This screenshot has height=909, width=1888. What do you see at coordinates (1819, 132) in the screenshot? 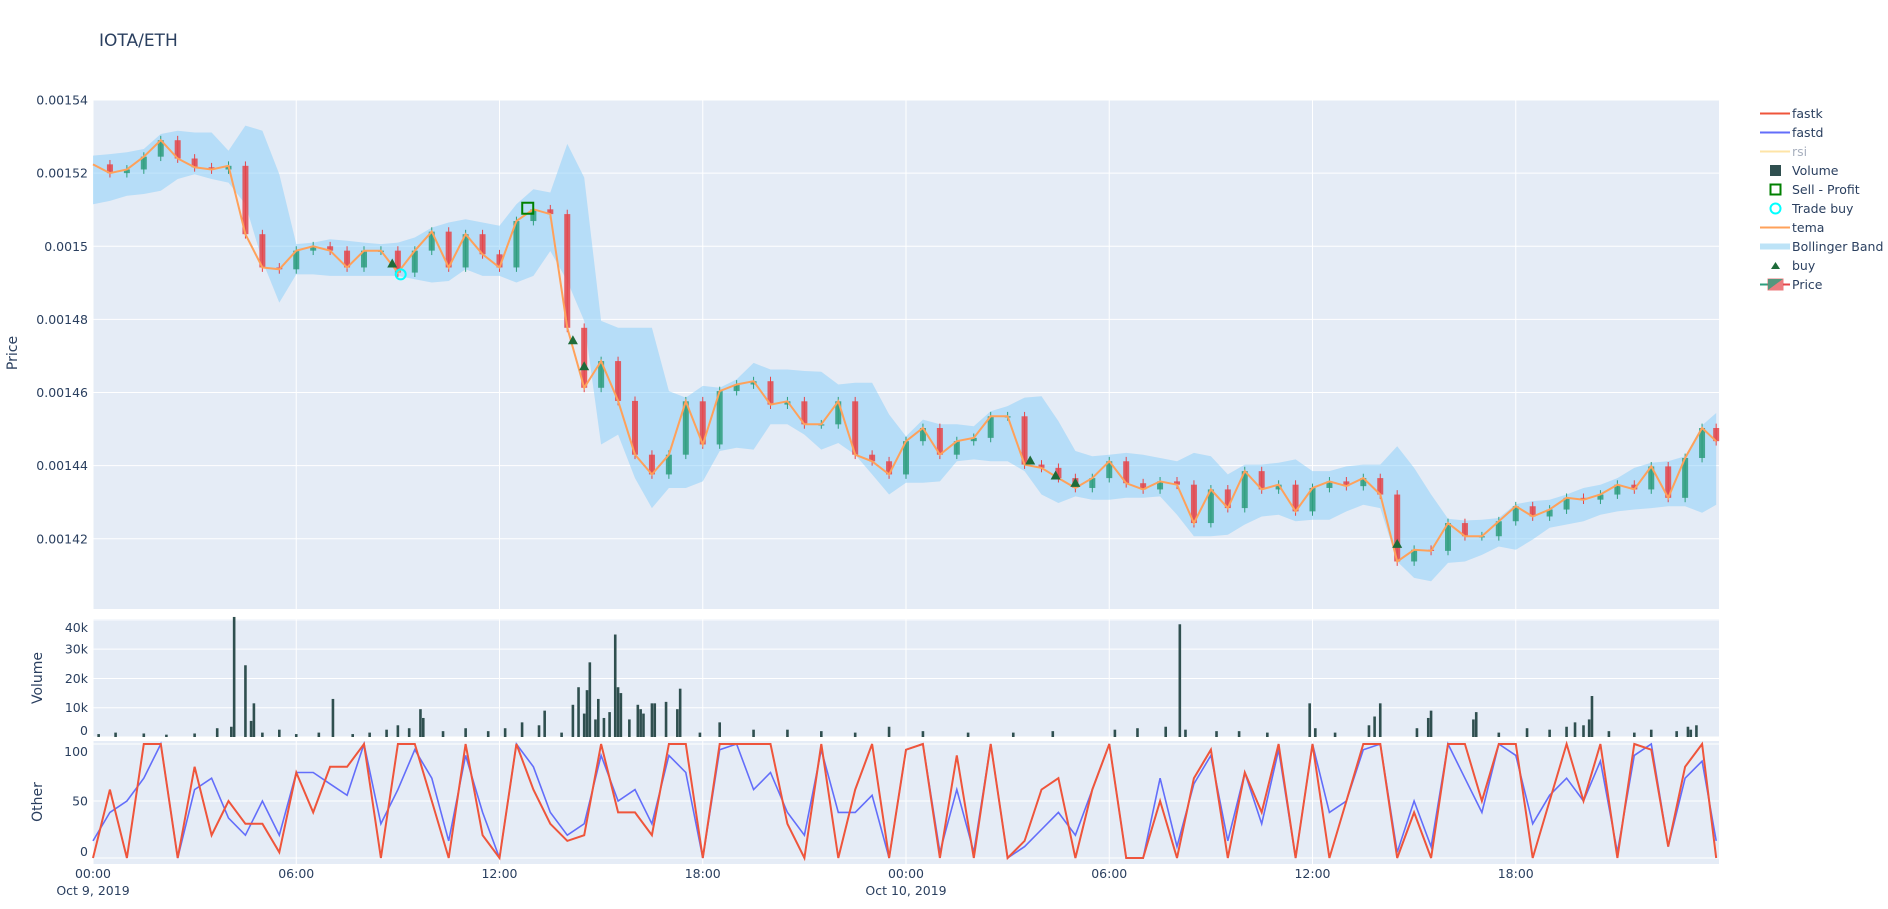
I see `legend-item-fastd: fastd` at bounding box center [1819, 132].